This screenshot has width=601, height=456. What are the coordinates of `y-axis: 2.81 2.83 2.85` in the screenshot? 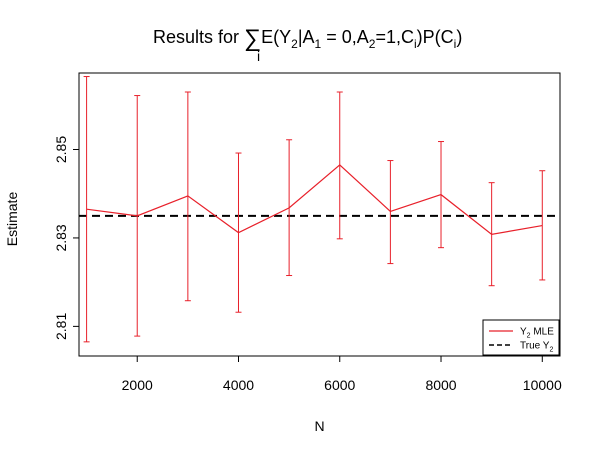 It's located at (66, 238).